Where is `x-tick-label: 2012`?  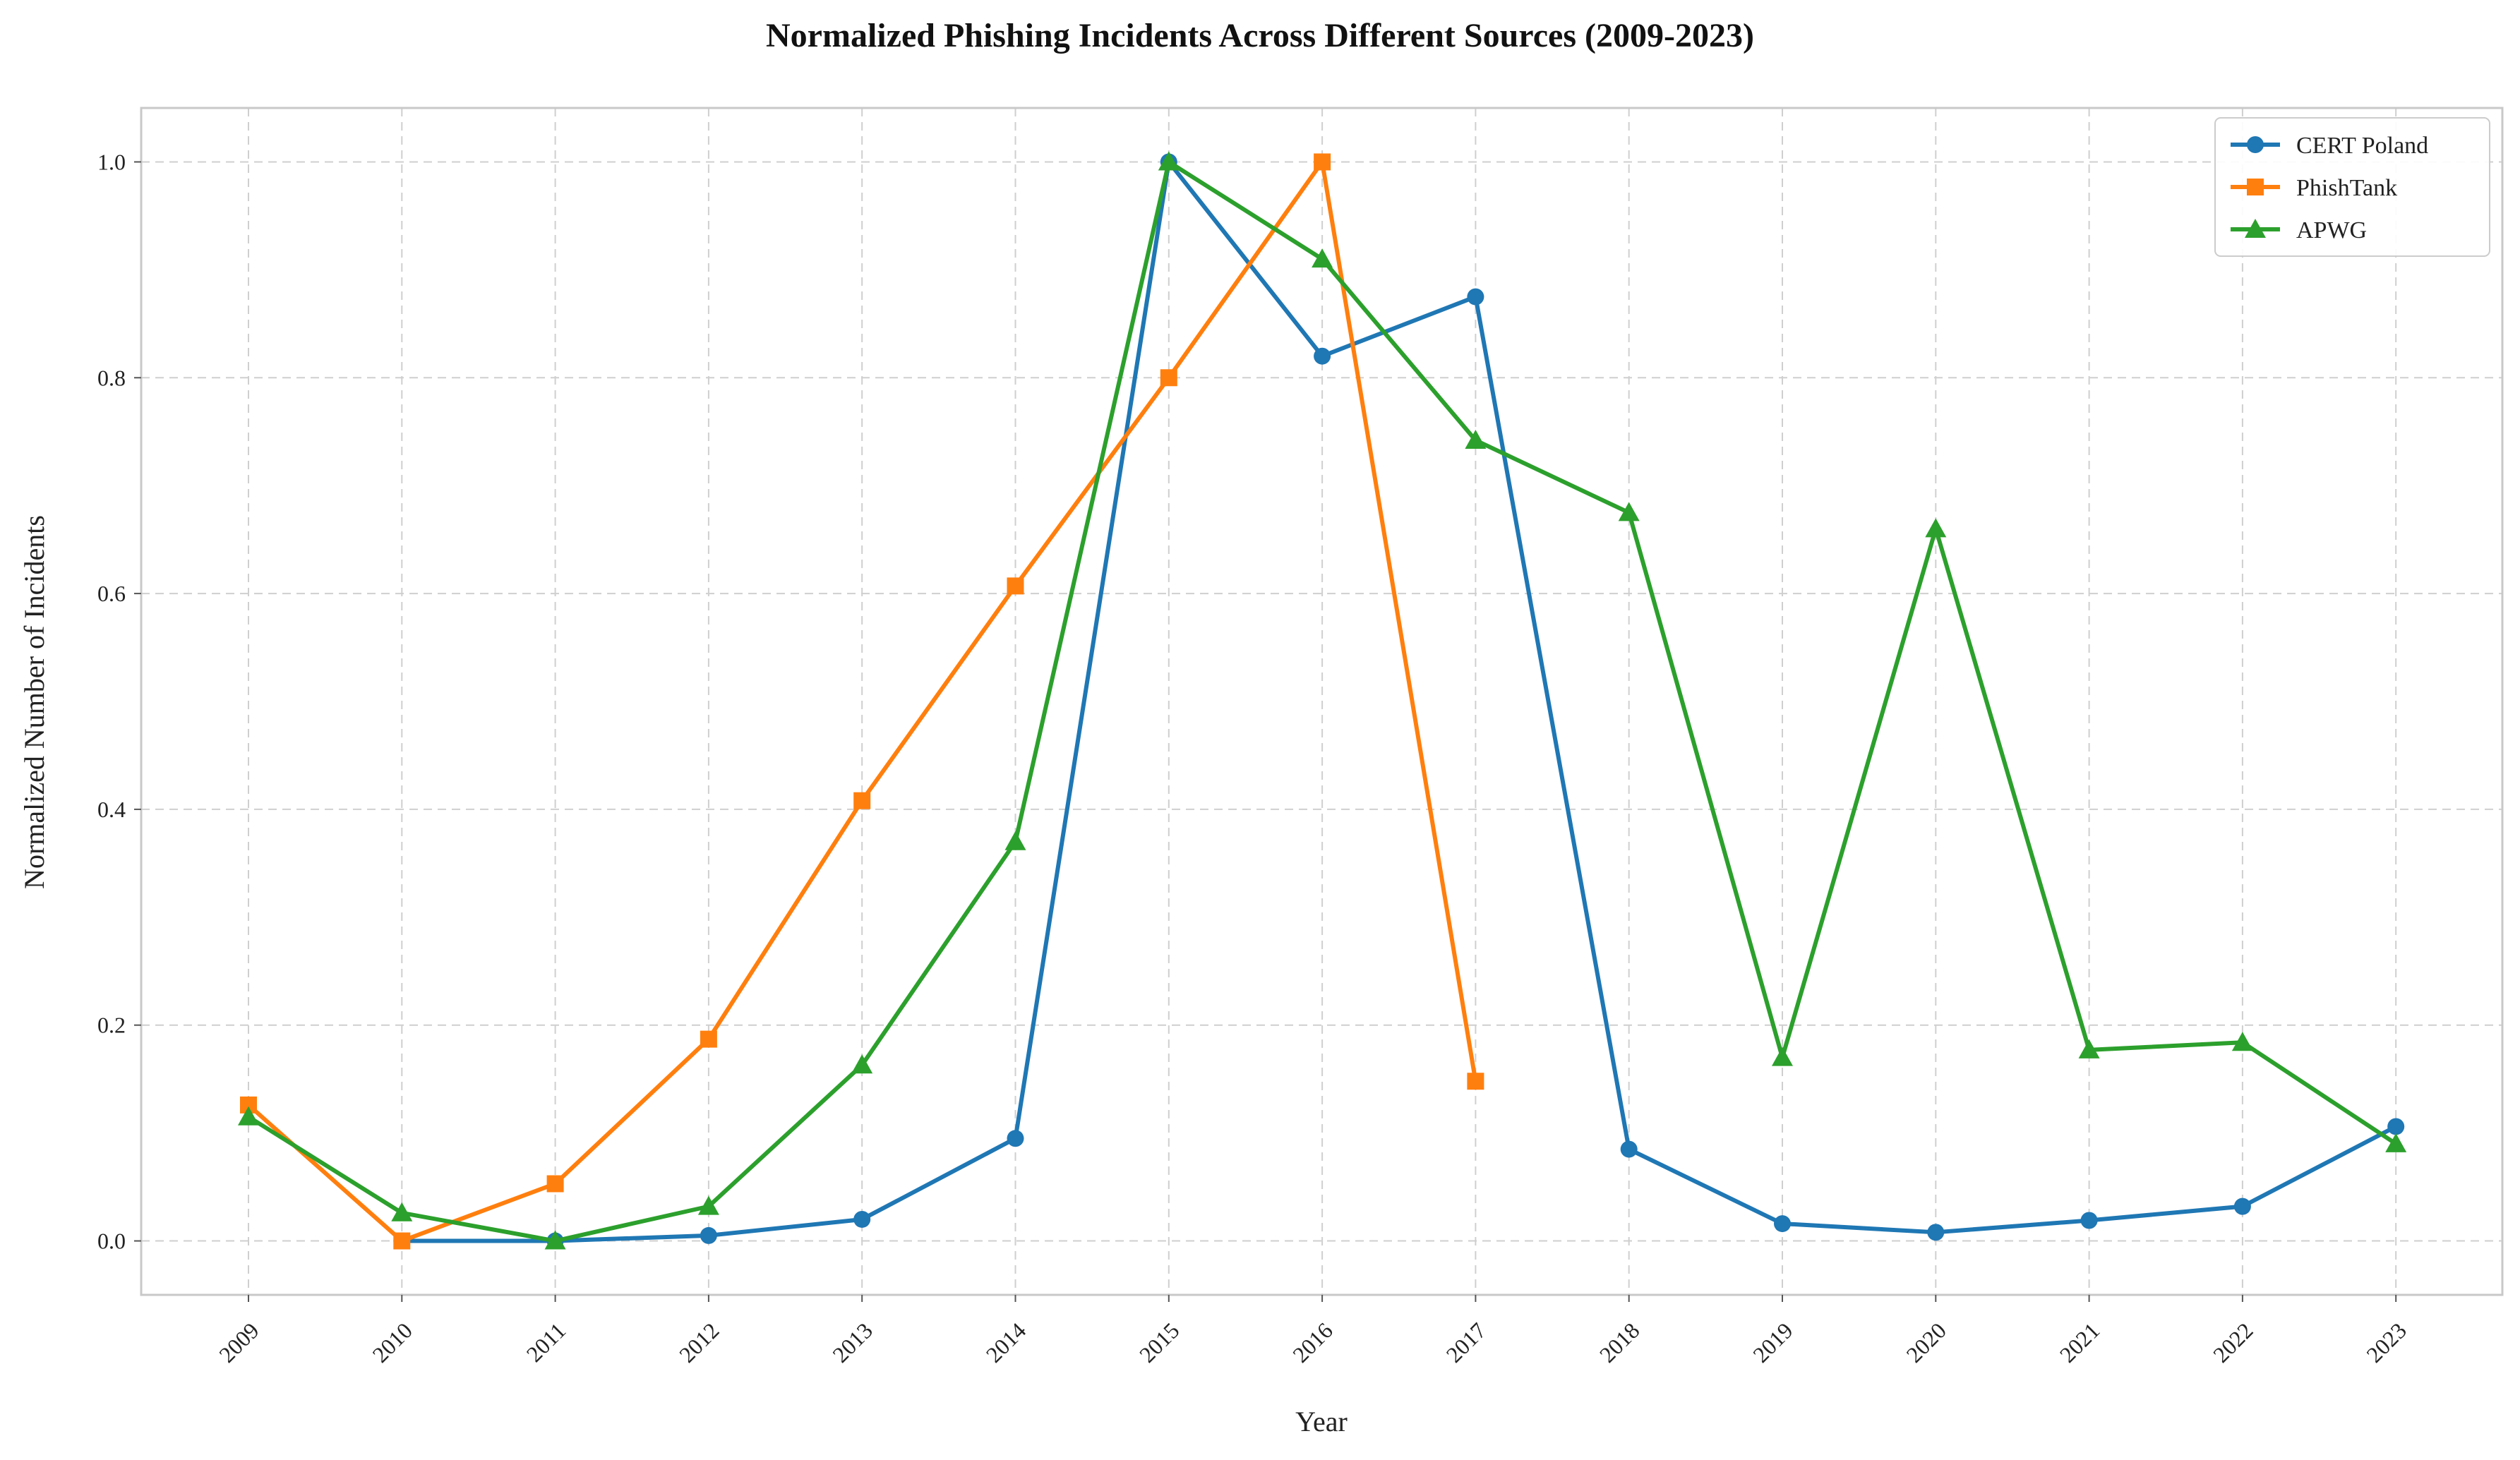
x-tick-label: 2012 is located at coordinates (699, 1343).